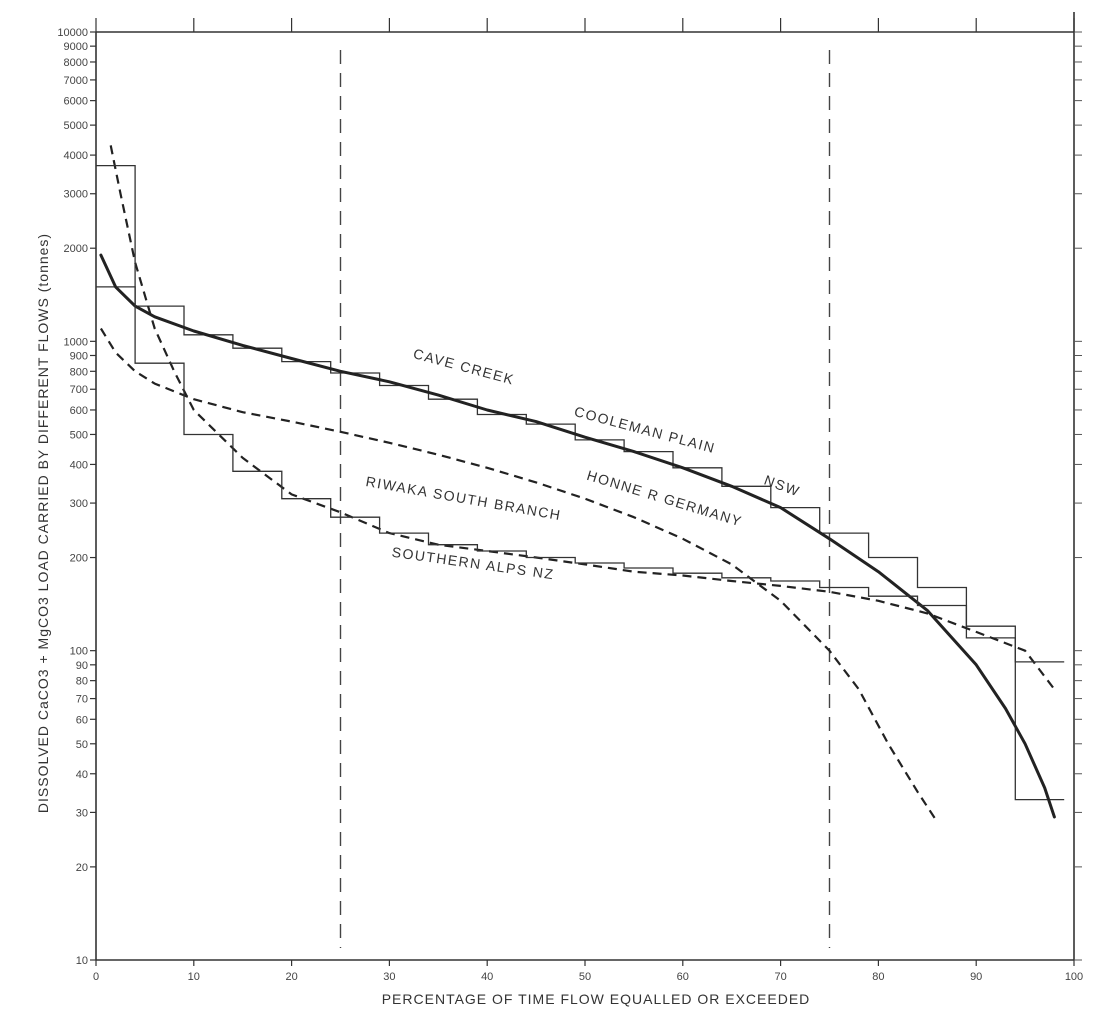  Describe the element at coordinates (487, 977) in the screenshot. I see `x-tick-label: 40` at that location.